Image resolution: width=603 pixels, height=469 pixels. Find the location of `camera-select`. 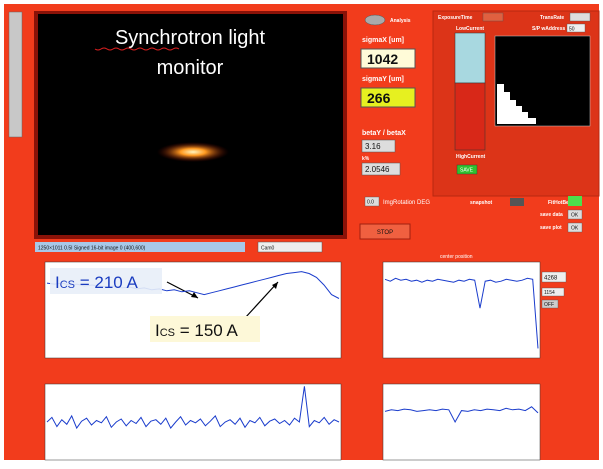

camera-select is located at coordinates (290, 247).